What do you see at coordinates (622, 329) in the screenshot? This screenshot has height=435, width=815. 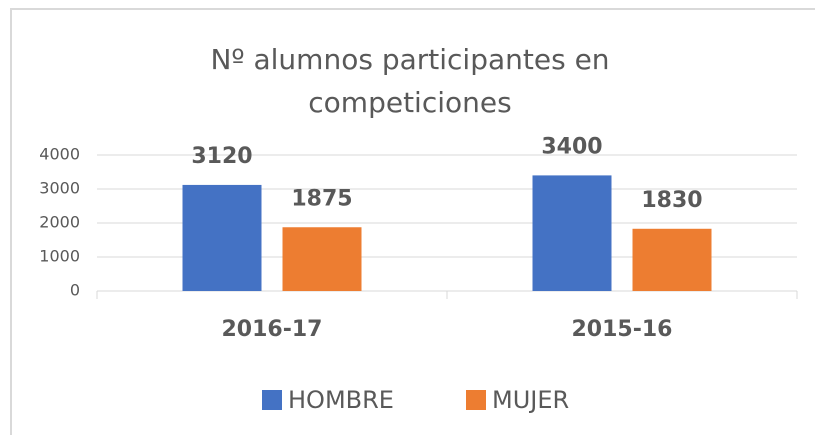 I see `x-tick-label: 2015-16` at bounding box center [622, 329].